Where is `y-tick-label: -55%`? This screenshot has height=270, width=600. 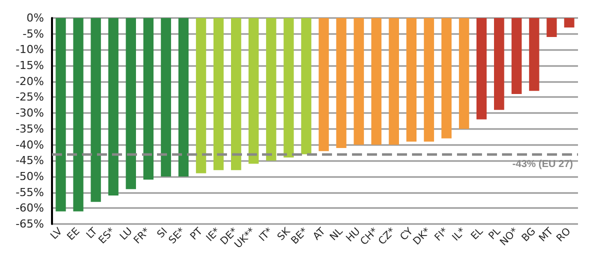 y-tick-label: -55% is located at coordinates (30, 192).